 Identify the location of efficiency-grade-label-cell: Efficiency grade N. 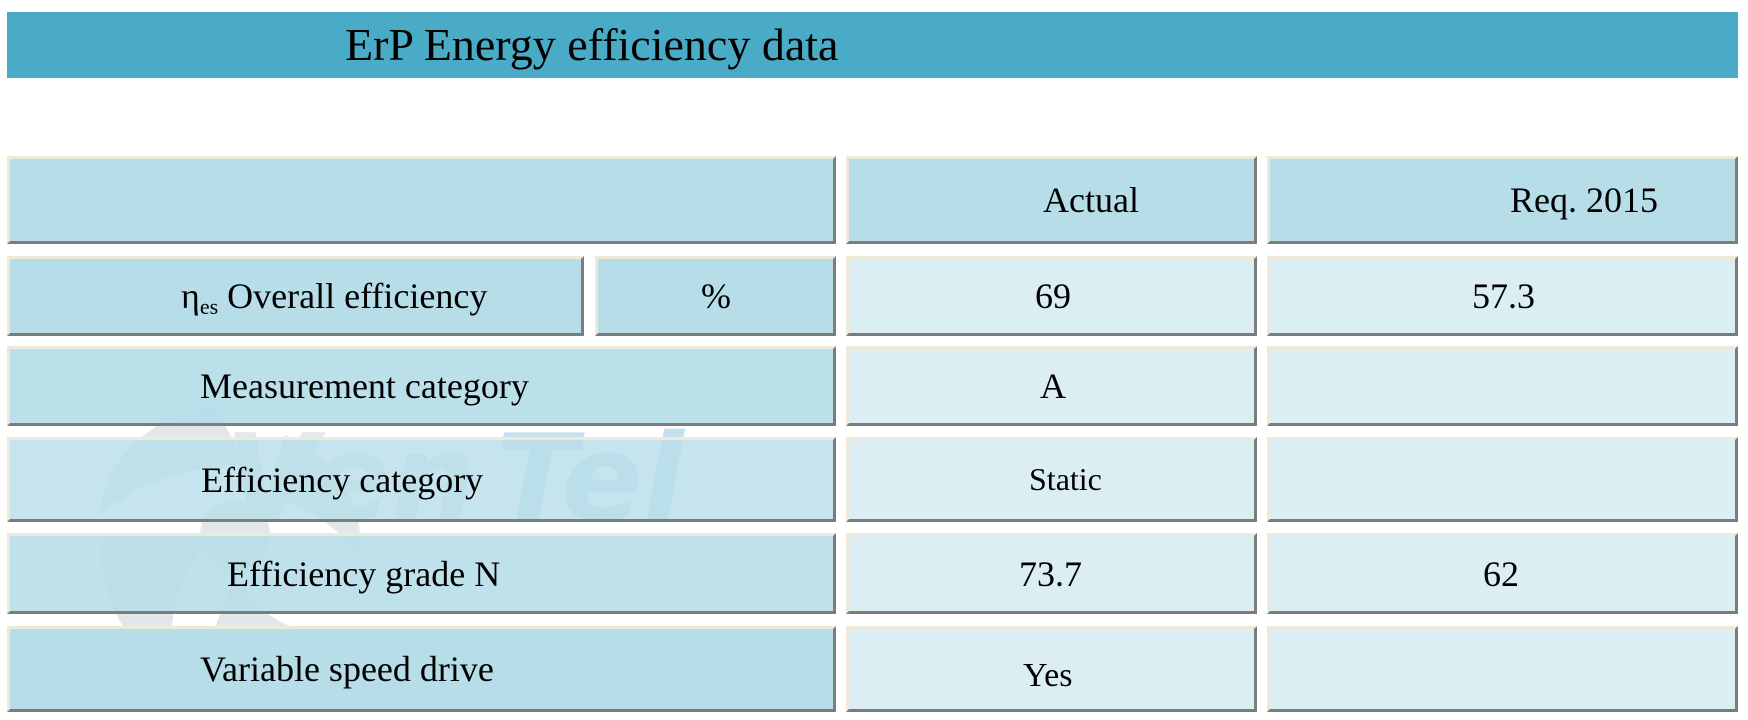
(421, 573).